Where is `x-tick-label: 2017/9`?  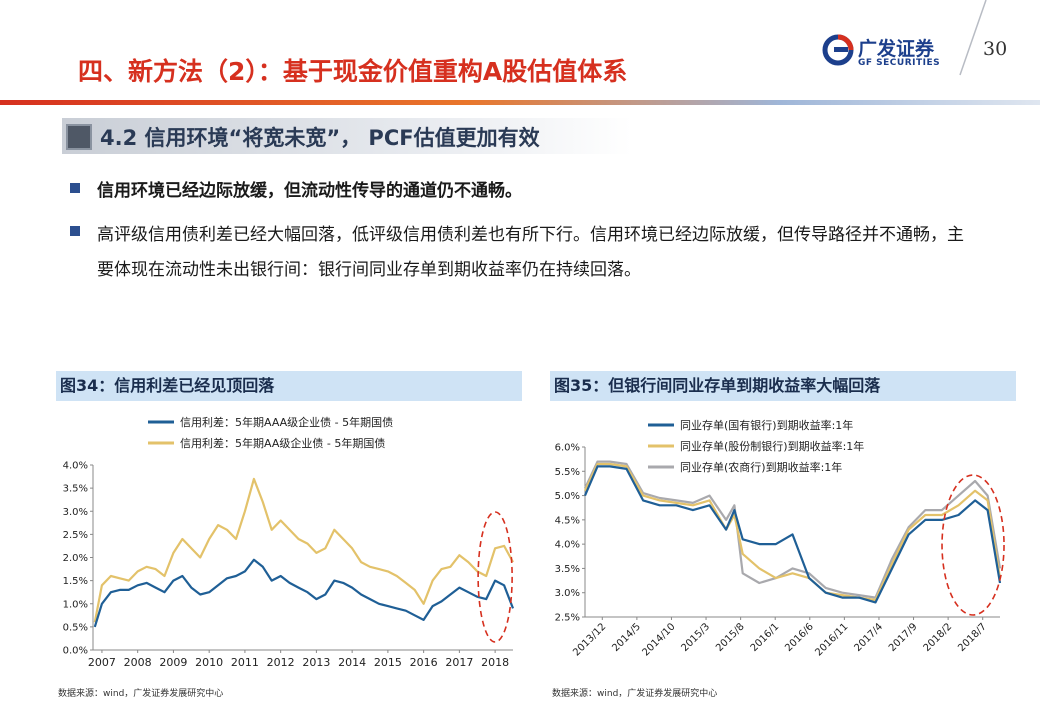 x-tick-label: 2017/9 is located at coordinates (903, 637).